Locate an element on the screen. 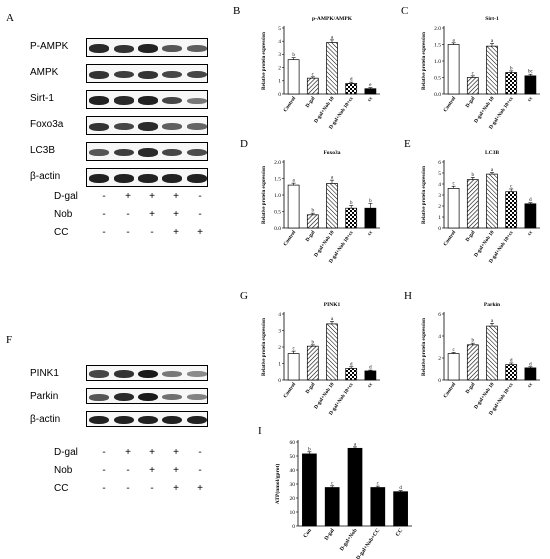 The image size is (550, 559). y-tick-label: 4 is located at coordinates (439, 185).